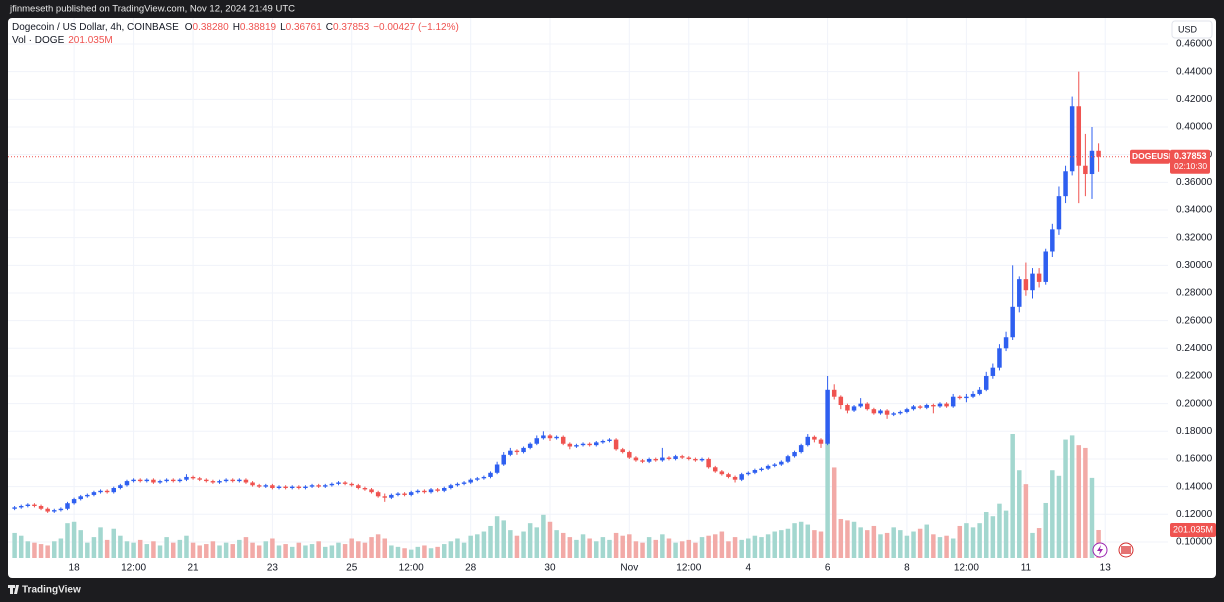 Image resolution: width=1224 pixels, height=602 pixels. I want to click on y-tick-label: 0.12000, so click(1194, 514).